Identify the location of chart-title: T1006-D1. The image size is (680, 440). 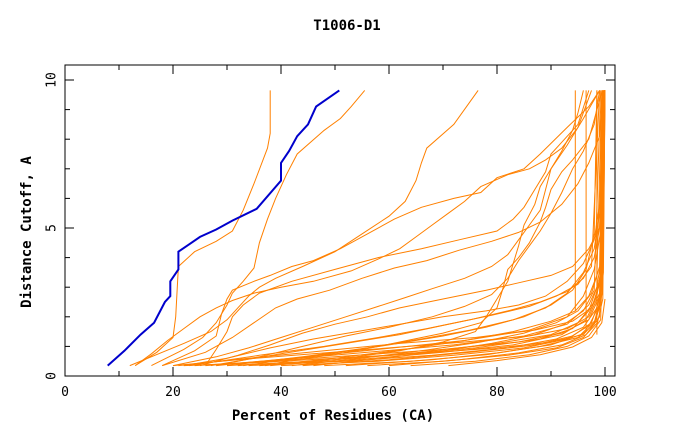
(346, 26).